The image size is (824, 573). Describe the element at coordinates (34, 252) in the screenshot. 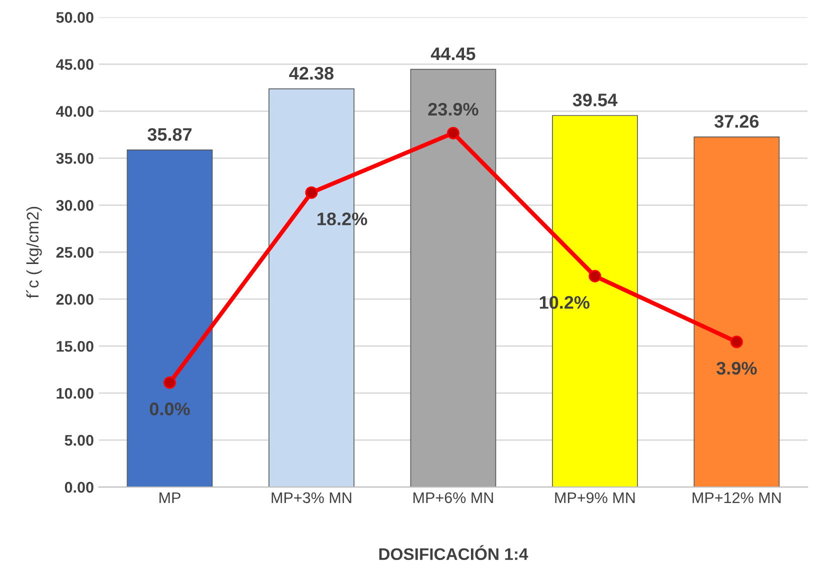

I see `y-axis-title: f´c ( kg/cm2)` at that location.